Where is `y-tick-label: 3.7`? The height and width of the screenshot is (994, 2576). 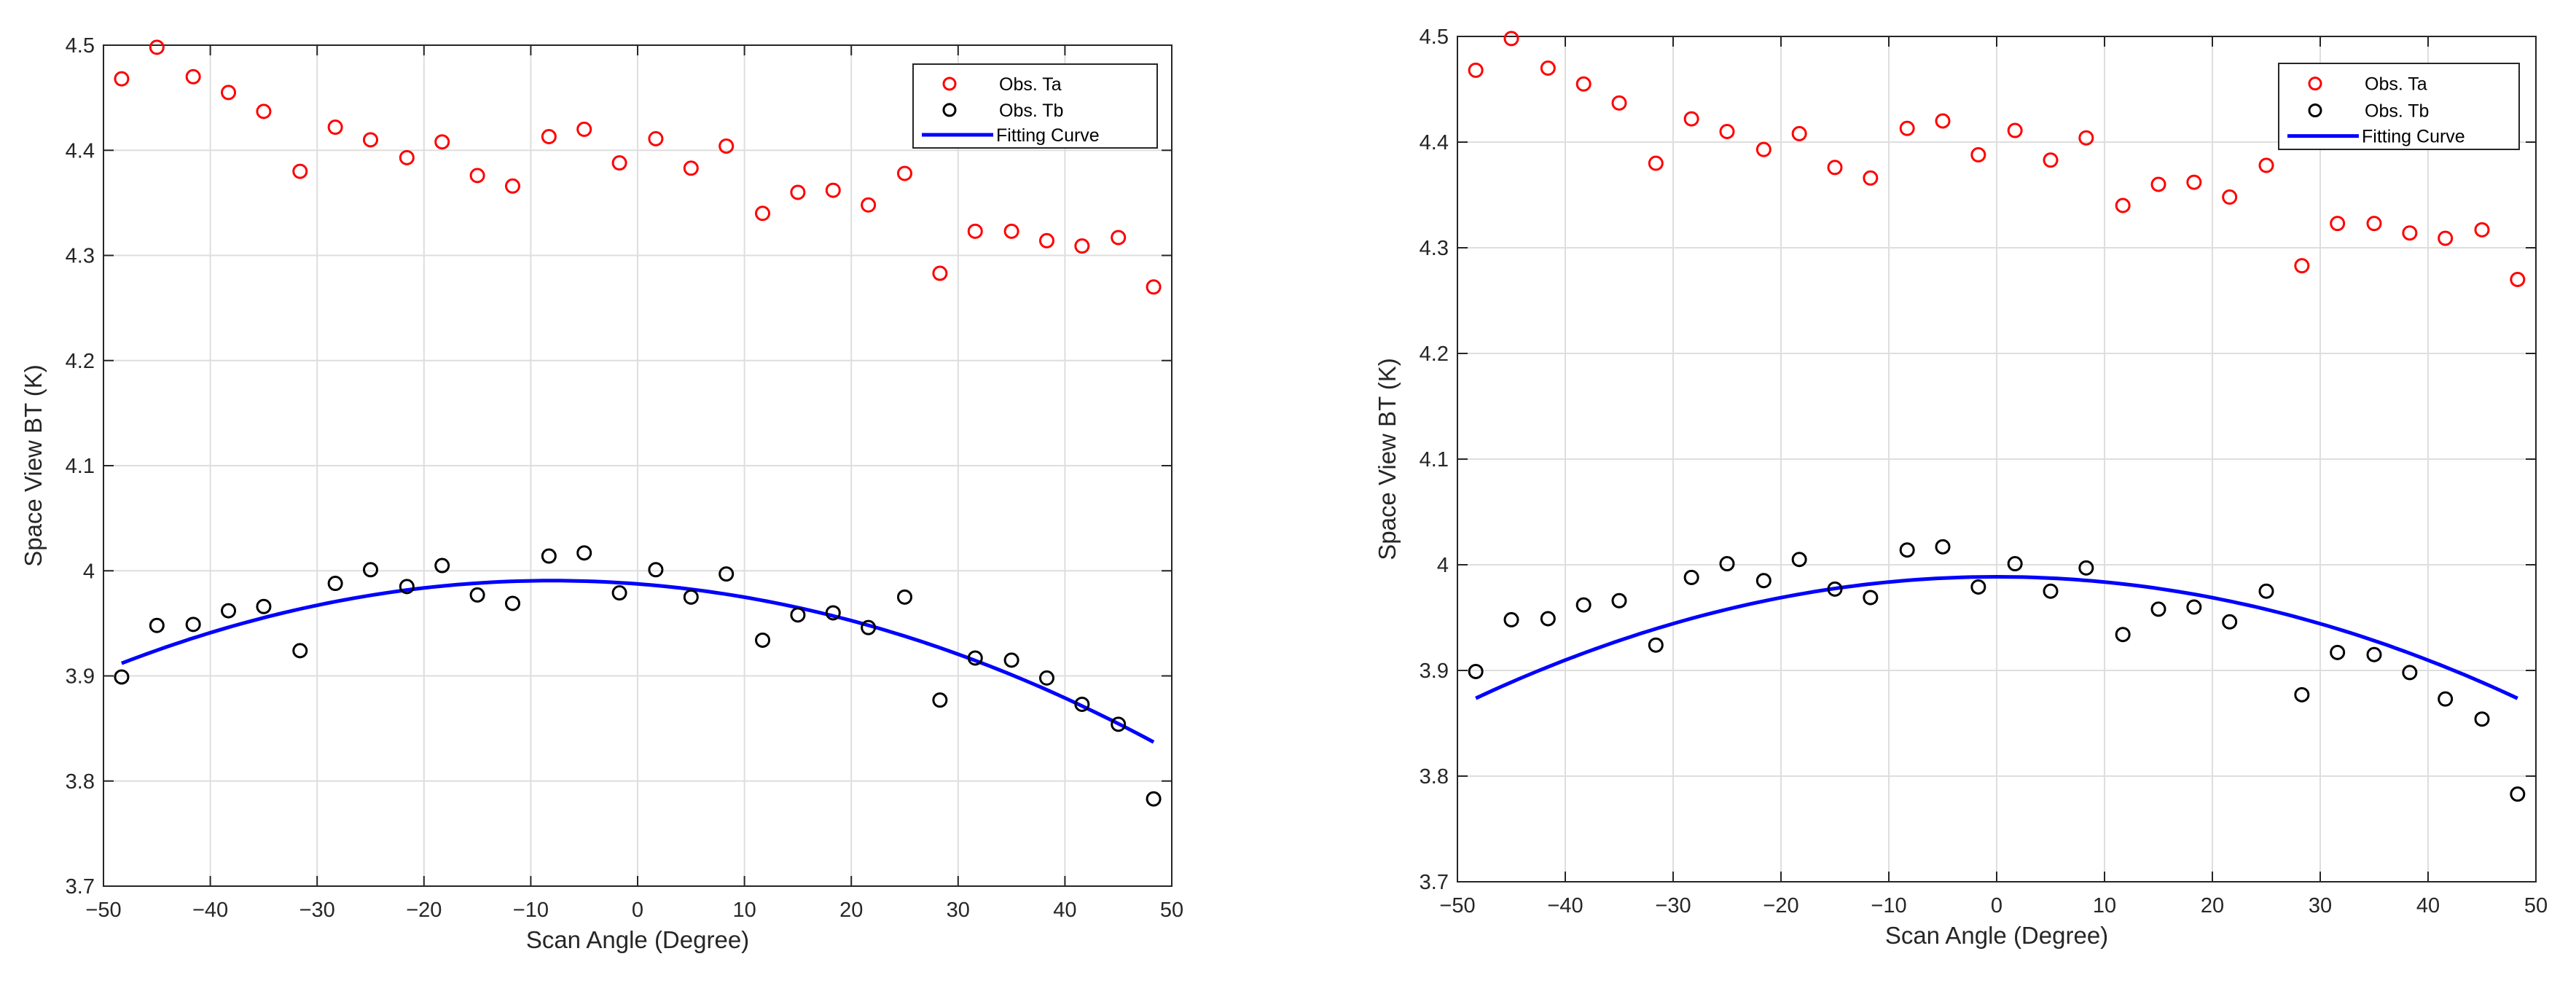
y-tick-label: 3.7 is located at coordinates (1434, 883).